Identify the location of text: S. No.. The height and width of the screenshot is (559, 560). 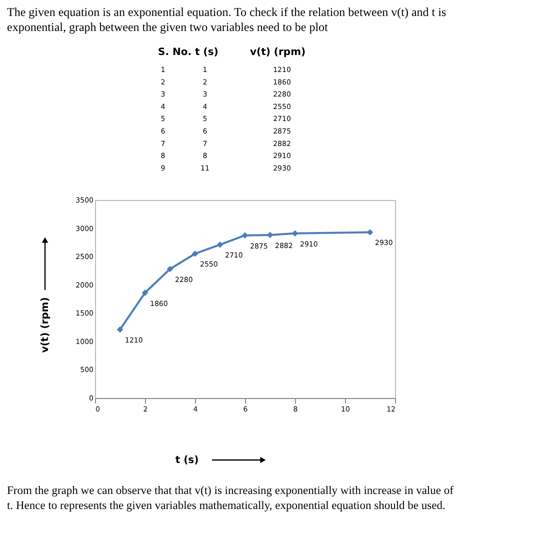
(175, 52).